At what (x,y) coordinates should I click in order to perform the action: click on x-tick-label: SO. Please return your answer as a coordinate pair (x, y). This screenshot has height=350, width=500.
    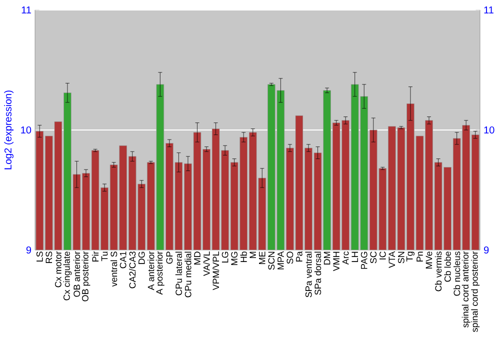
    Looking at the image, I should click on (290, 258).